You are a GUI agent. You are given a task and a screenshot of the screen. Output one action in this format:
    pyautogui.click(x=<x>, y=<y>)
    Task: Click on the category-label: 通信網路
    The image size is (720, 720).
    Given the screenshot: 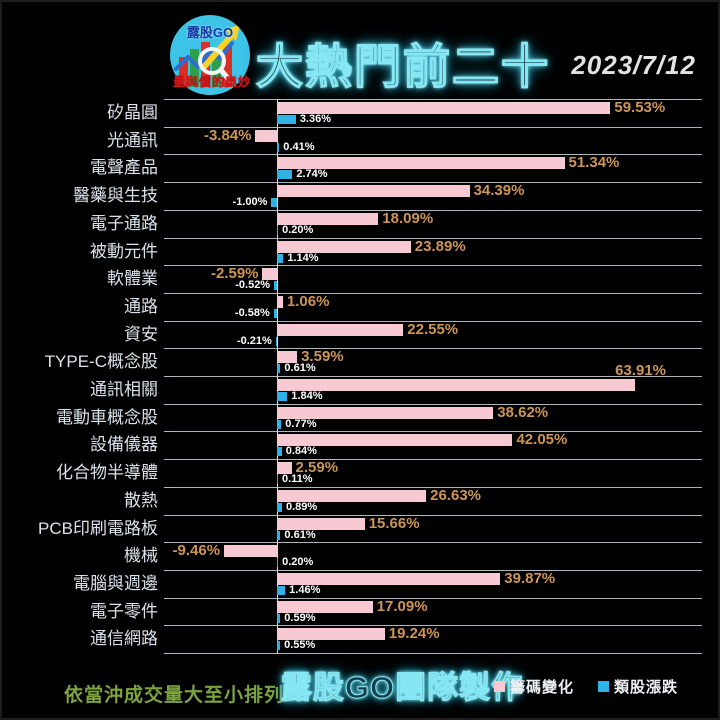 What is the action you would take?
    pyautogui.click(x=124, y=639)
    